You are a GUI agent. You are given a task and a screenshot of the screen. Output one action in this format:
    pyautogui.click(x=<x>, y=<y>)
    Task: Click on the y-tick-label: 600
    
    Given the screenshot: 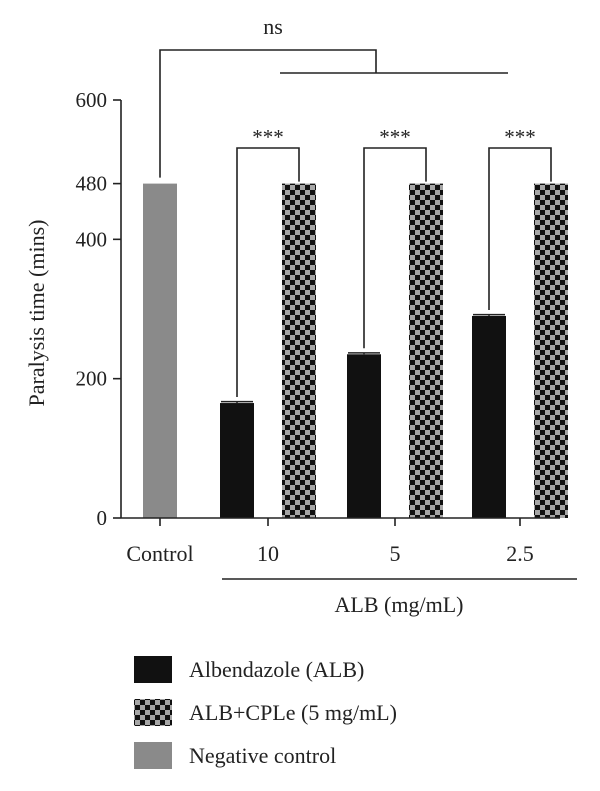 What is the action you would take?
    pyautogui.click(x=92, y=100)
    